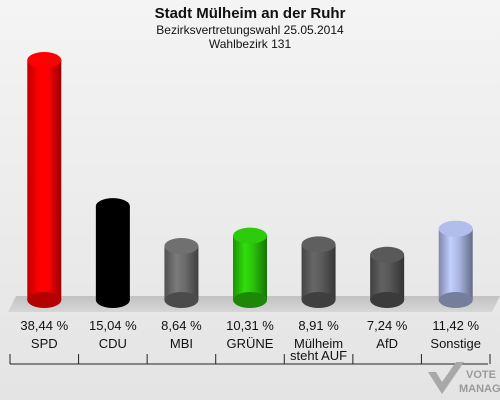  What do you see at coordinates (481, 375) in the screenshot?
I see `logo-text-vote: VOTE` at bounding box center [481, 375].